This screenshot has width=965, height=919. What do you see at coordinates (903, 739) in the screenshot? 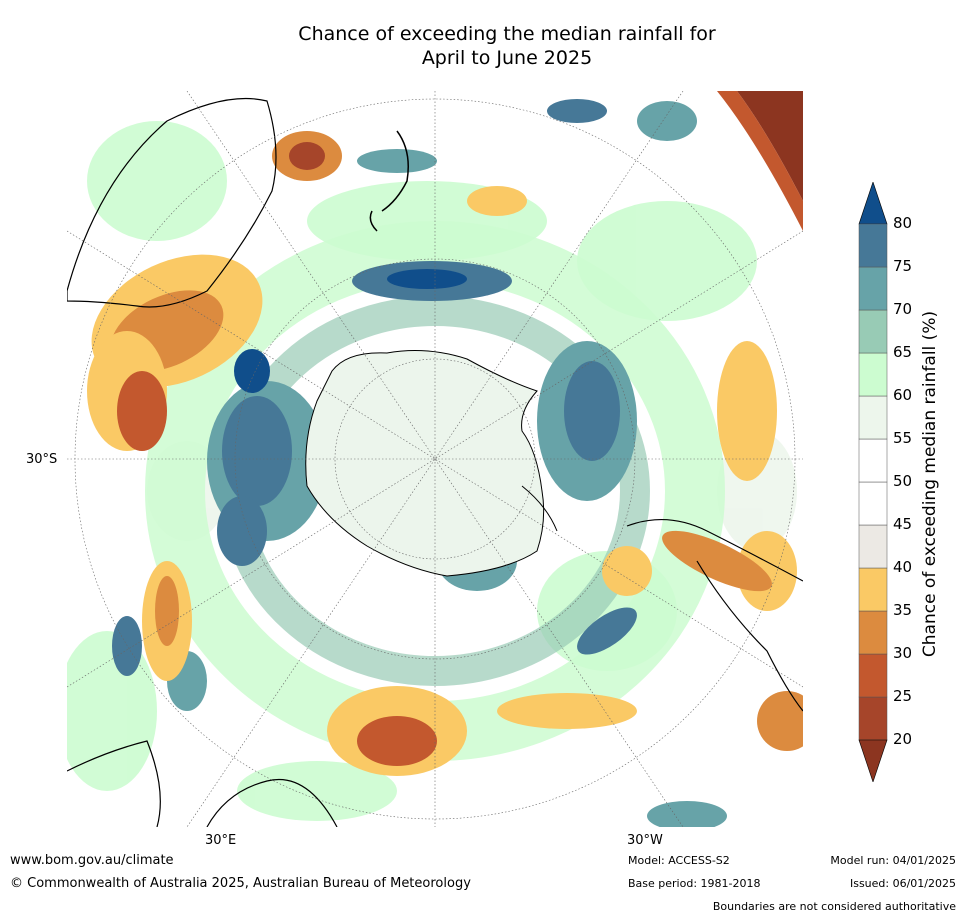
I see `colorbar-tick-label: 20` at bounding box center [903, 739].